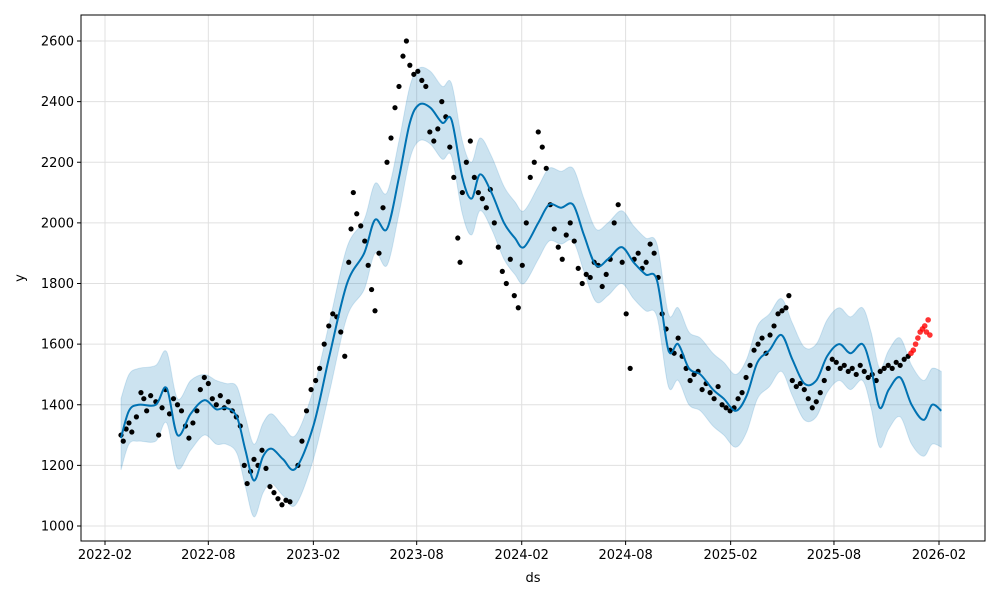 Image resolution: width=1000 pixels, height=604 pixels. What do you see at coordinates (57, 527) in the screenshot?
I see `y-tick-label: 1000` at bounding box center [57, 527].